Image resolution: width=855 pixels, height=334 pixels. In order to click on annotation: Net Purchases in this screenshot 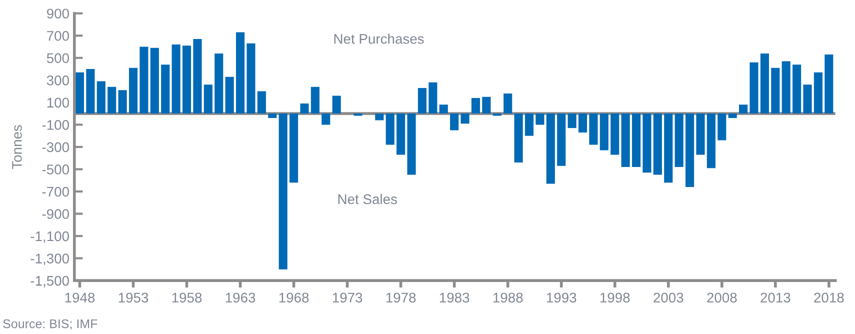, I will do `click(379, 39)`.